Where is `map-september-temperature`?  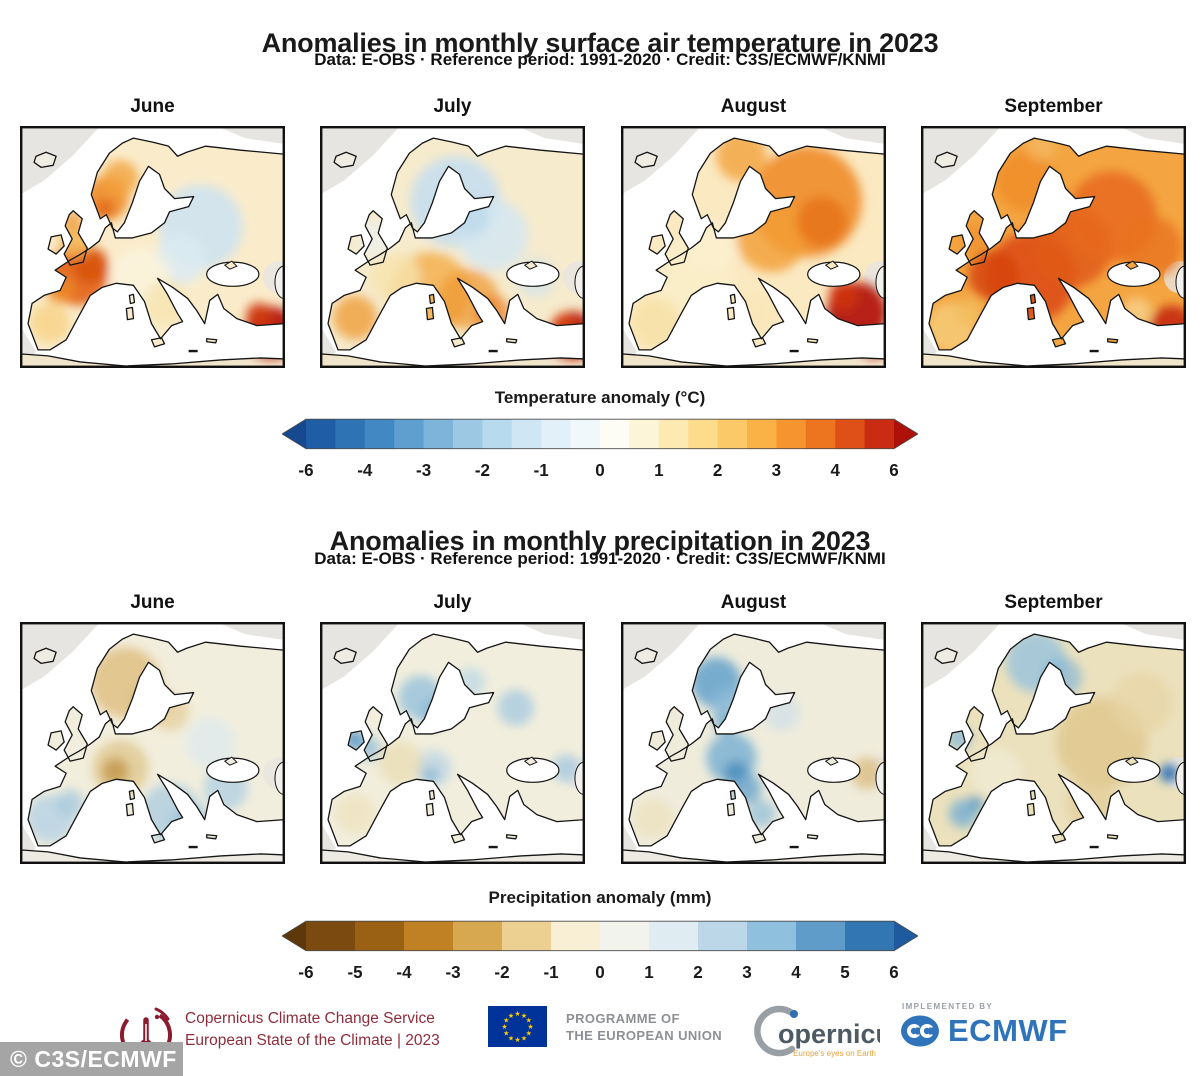
map-september-temperature is located at coordinates (1053, 247).